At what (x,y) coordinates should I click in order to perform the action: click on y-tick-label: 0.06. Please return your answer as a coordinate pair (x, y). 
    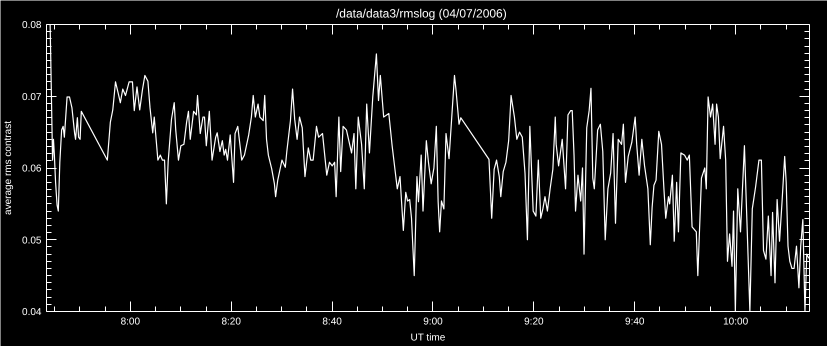
    Looking at the image, I should click on (32, 169).